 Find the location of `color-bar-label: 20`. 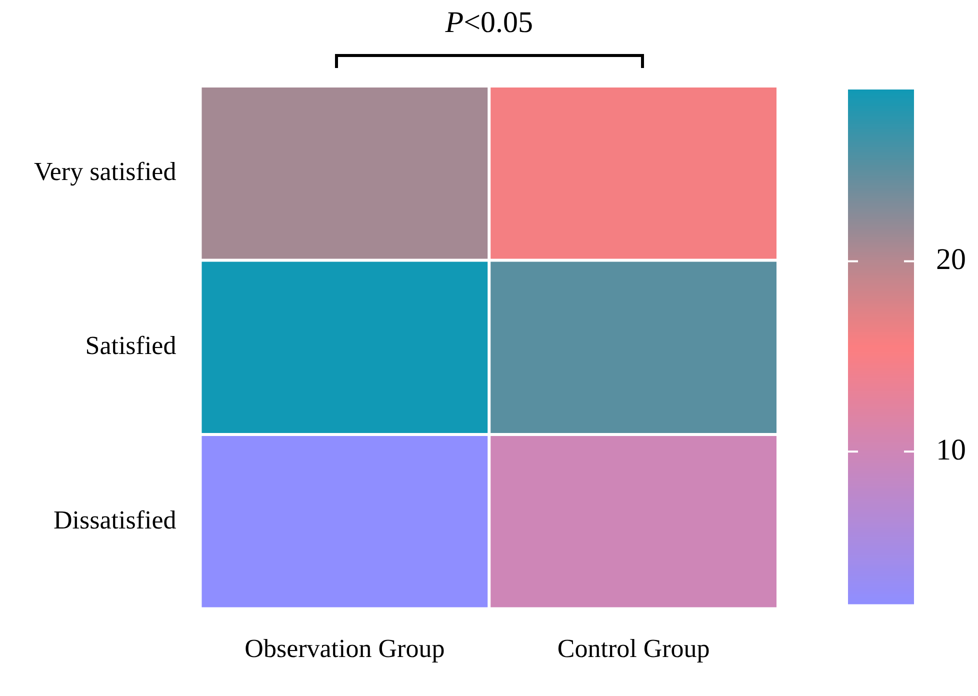

color-bar-label: 20 is located at coordinates (951, 259).